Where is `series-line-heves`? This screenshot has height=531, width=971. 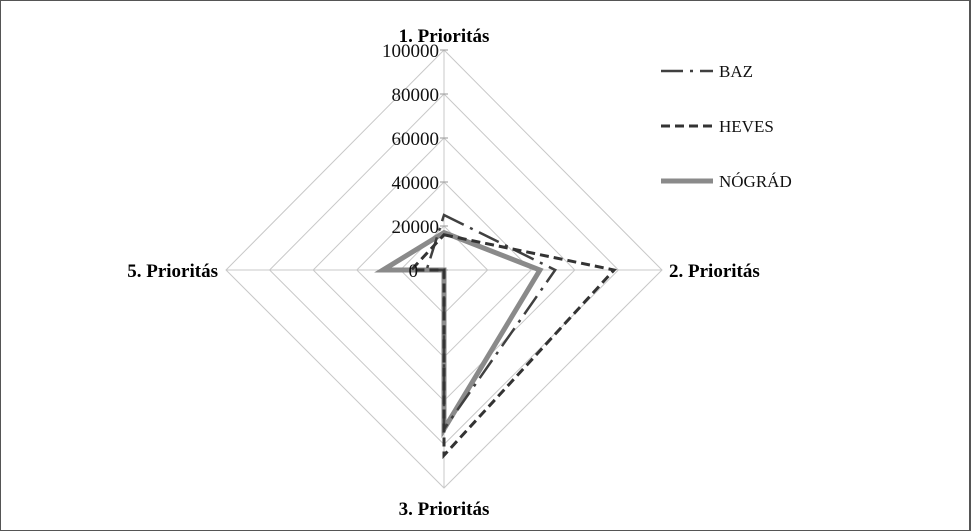
series-line-heves is located at coordinates (512, 346).